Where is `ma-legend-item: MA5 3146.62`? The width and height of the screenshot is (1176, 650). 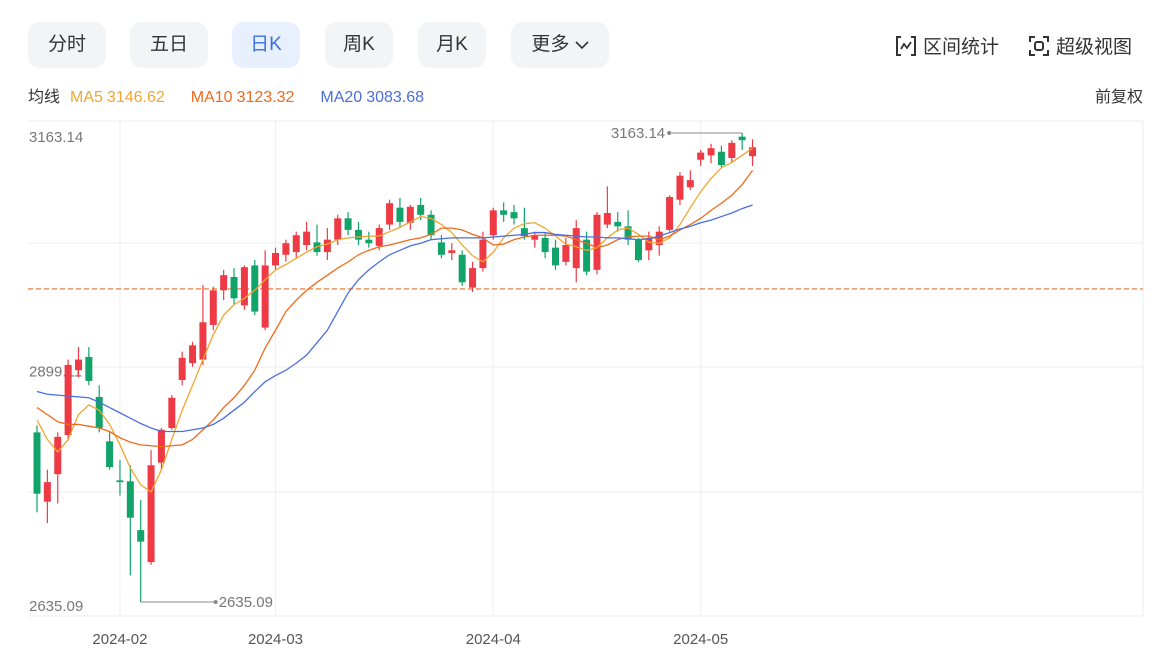 ma-legend-item: MA5 3146.62 is located at coordinates (119, 97).